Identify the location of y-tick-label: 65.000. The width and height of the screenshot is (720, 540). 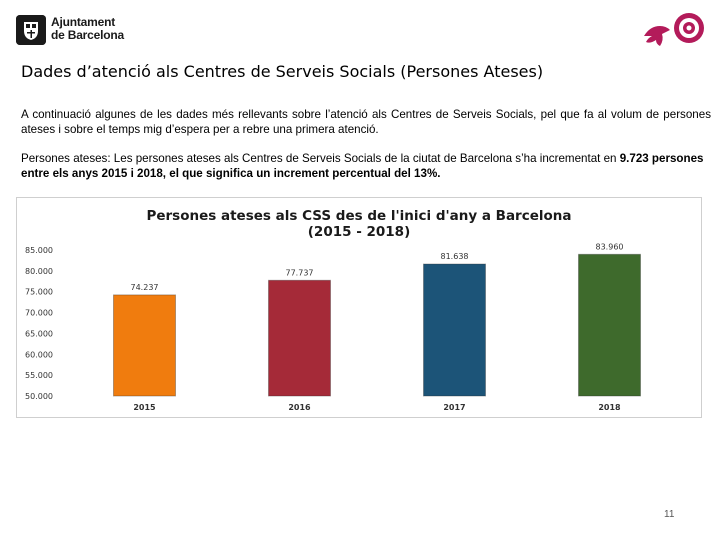
(39, 333).